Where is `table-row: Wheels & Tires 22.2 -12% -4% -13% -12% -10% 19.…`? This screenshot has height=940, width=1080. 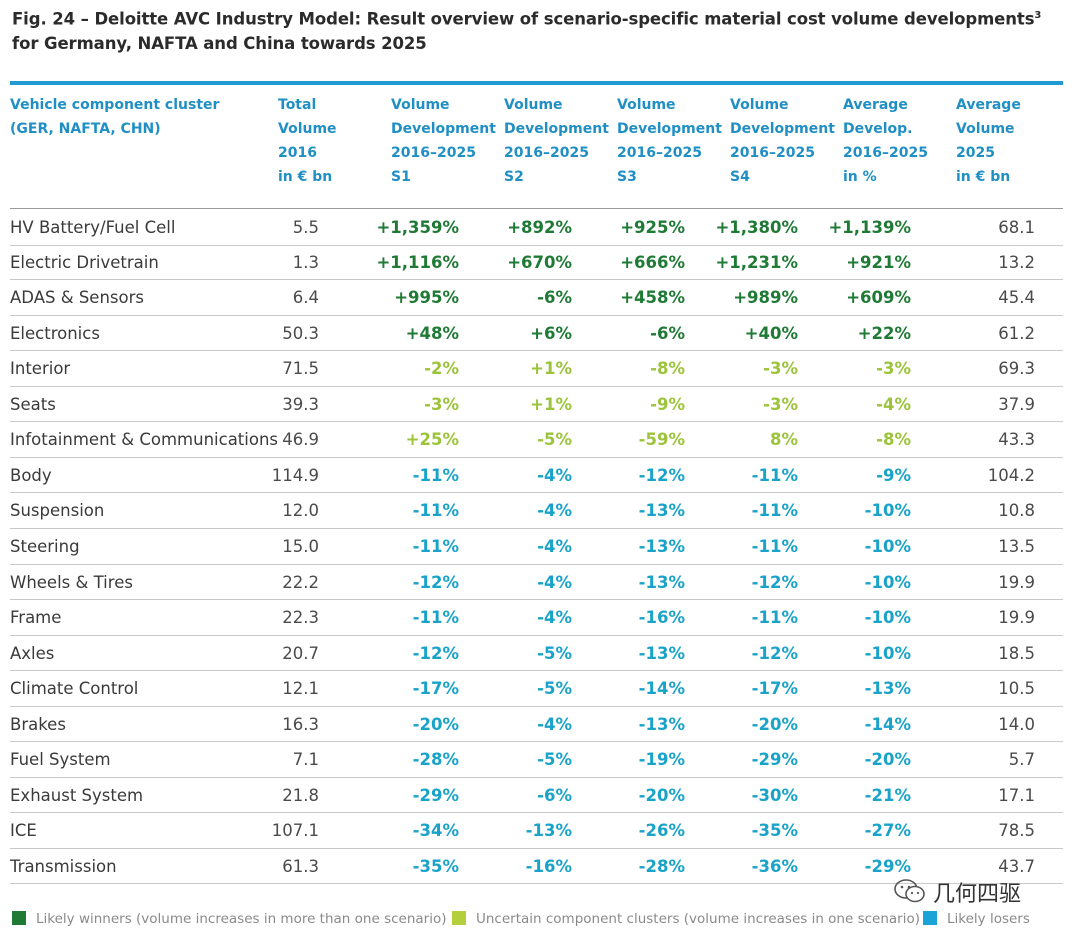 table-row: Wheels & Tires 22.2 -12% -4% -13% -12% -10% 19.… is located at coordinates (536, 582).